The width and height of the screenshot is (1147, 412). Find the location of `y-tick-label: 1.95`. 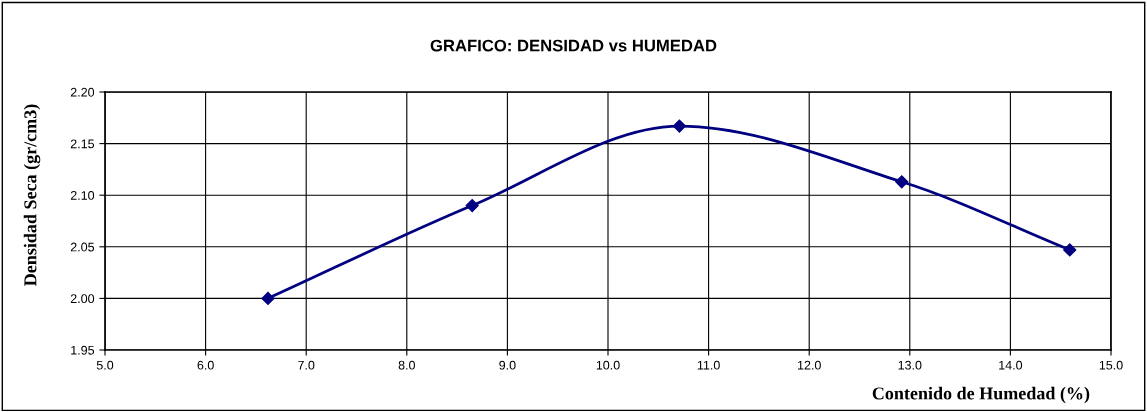

y-tick-label: 1.95 is located at coordinates (83, 350).